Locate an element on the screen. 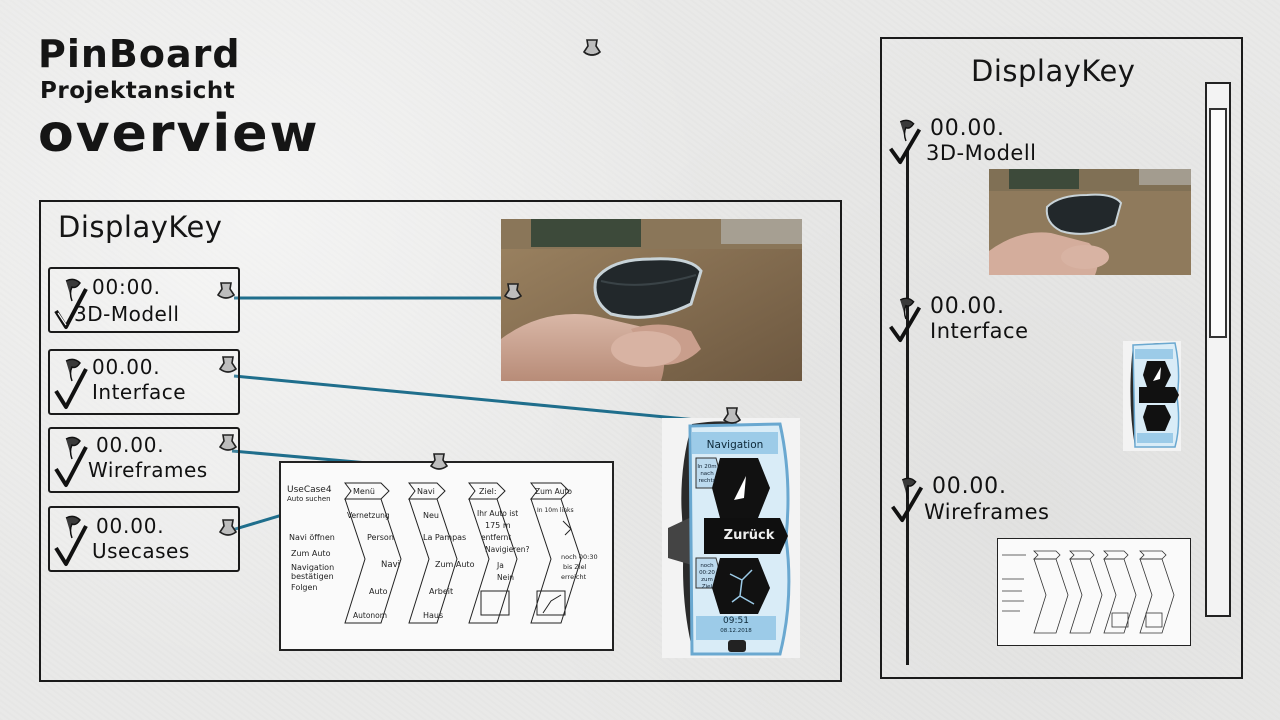 The height and width of the screenshot is (720, 1280). card-label: Wireframes is located at coordinates (148, 470).